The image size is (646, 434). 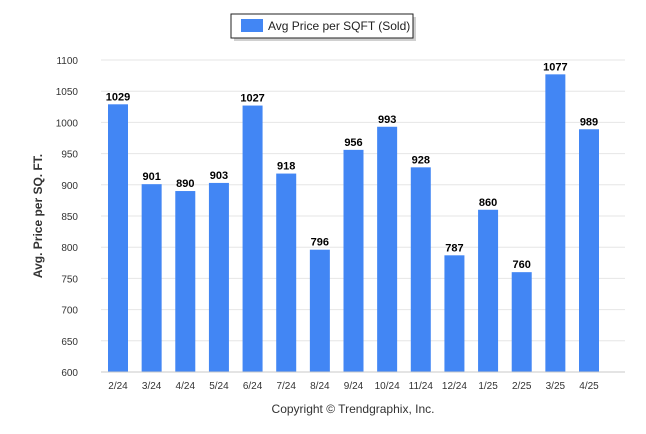 What do you see at coordinates (118, 386) in the screenshot?
I see `x-tick-label: 2/24` at bounding box center [118, 386].